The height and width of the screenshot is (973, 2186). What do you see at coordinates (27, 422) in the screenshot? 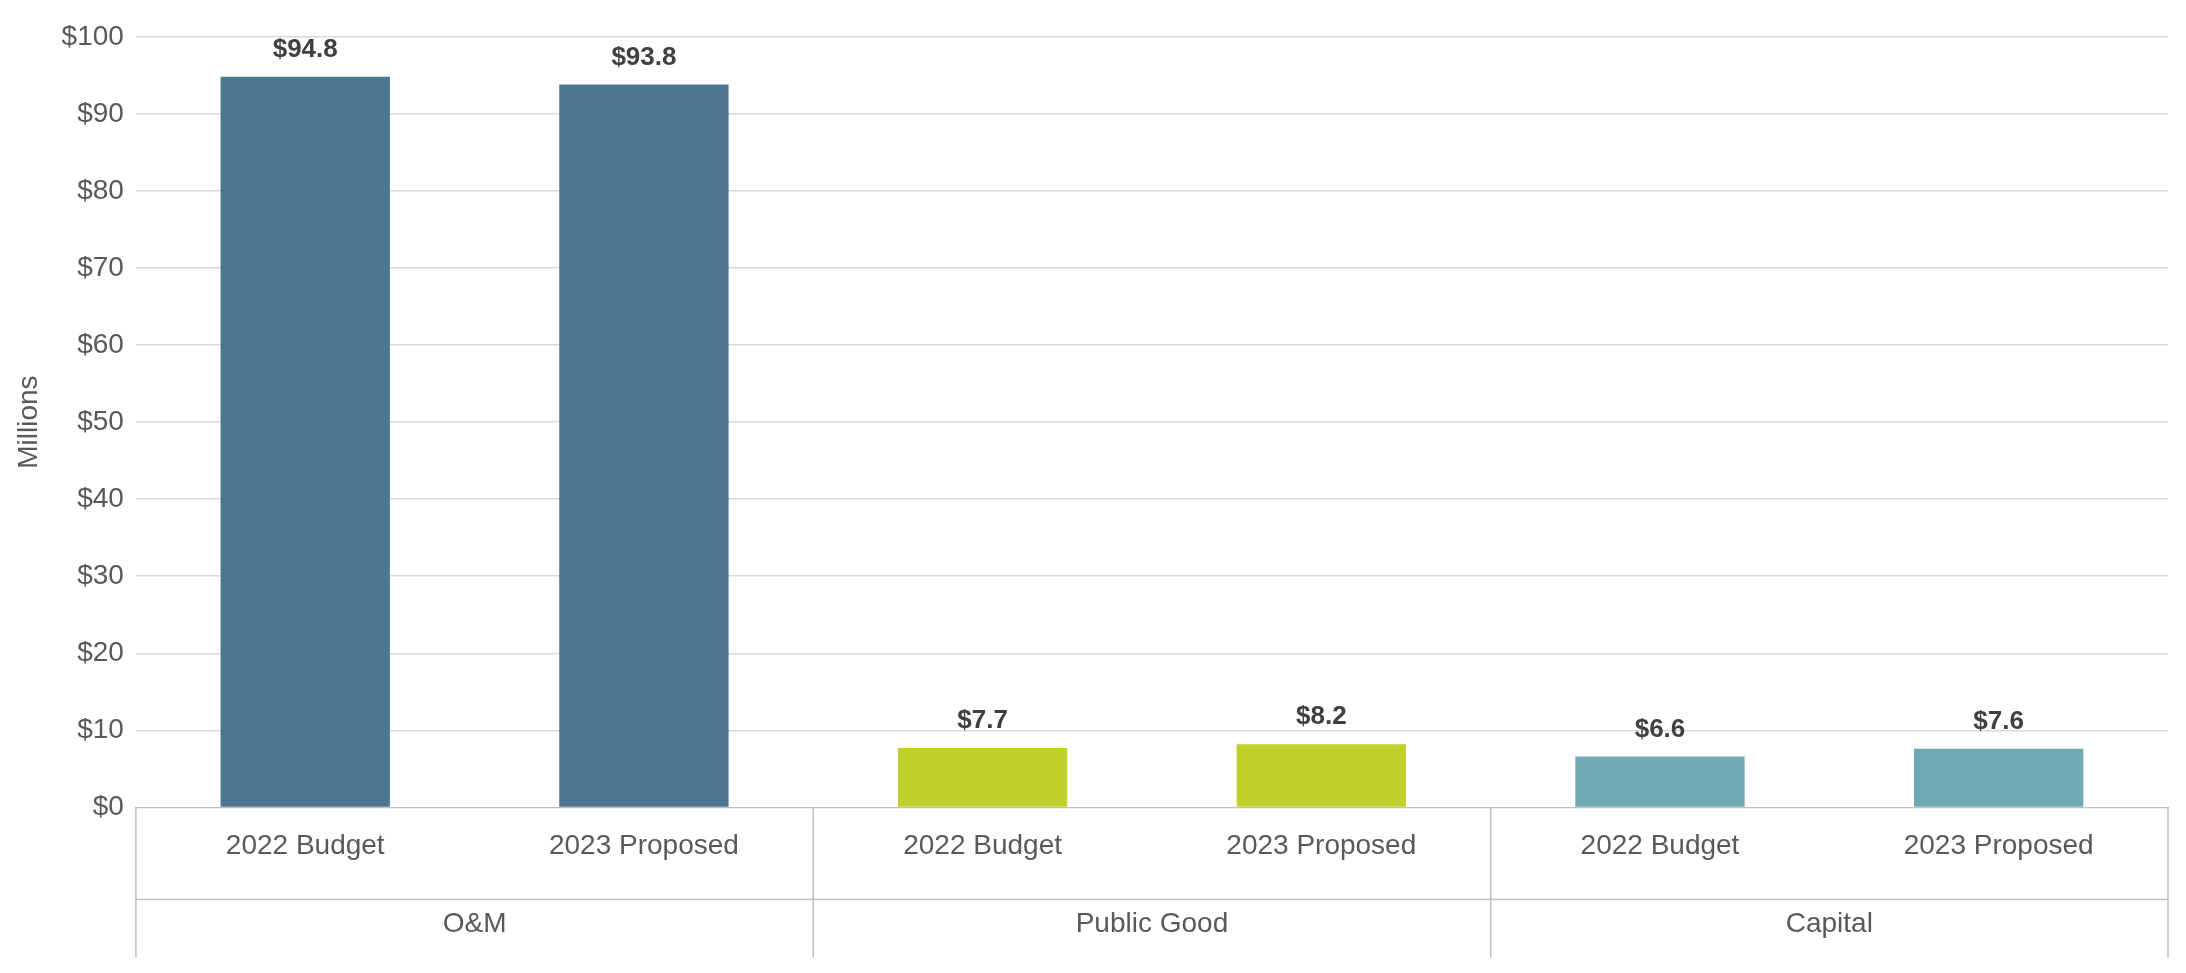
I see `y-axis-title: Millions` at bounding box center [27, 422].